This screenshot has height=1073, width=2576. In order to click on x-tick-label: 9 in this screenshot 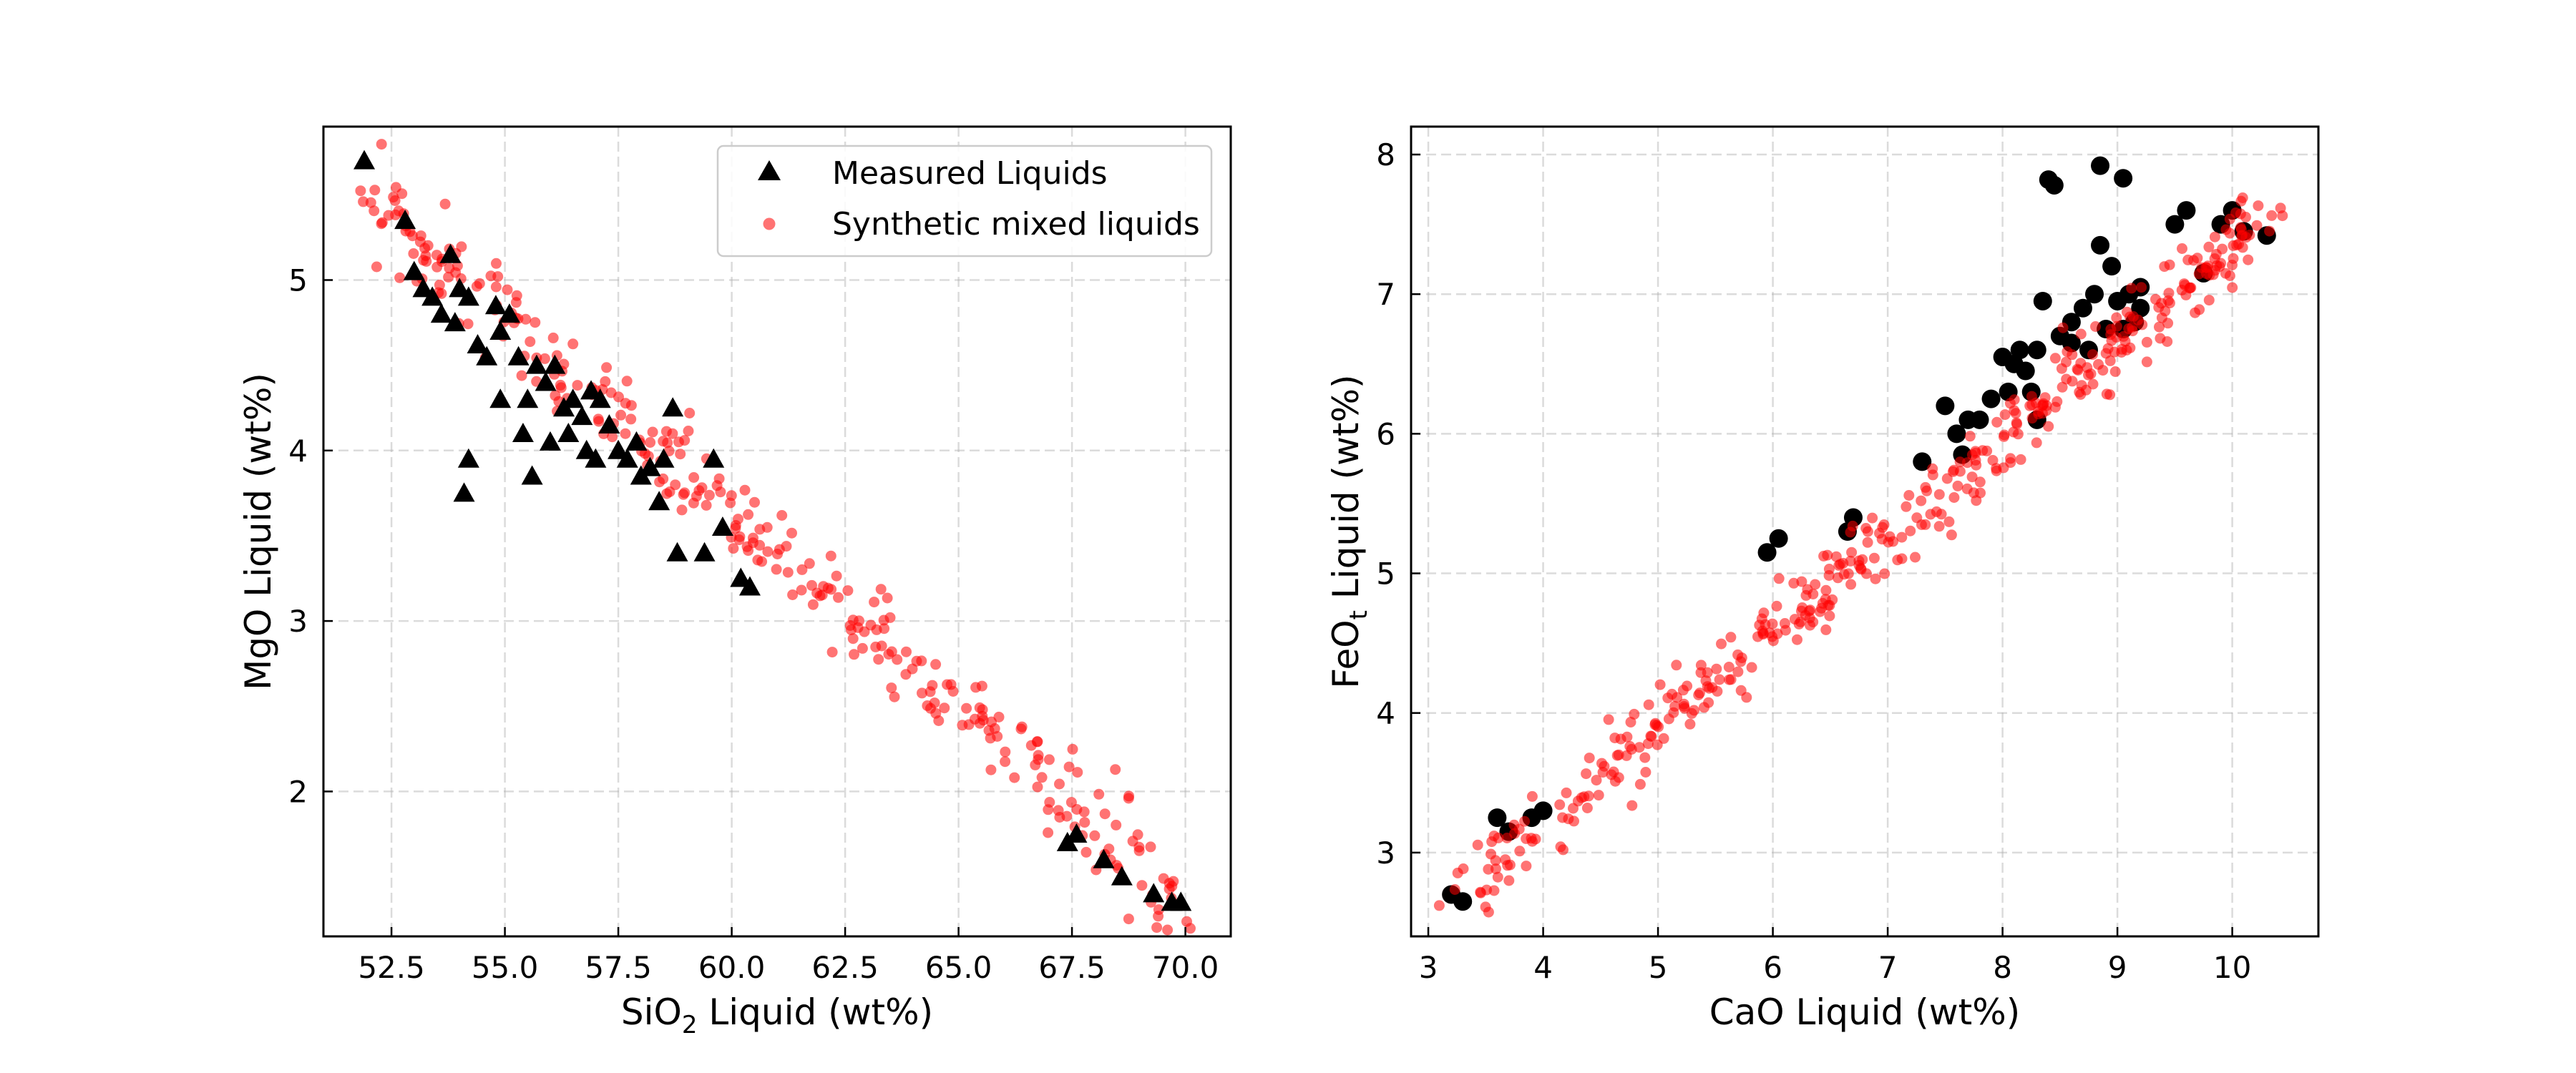, I will do `click(2117, 967)`.